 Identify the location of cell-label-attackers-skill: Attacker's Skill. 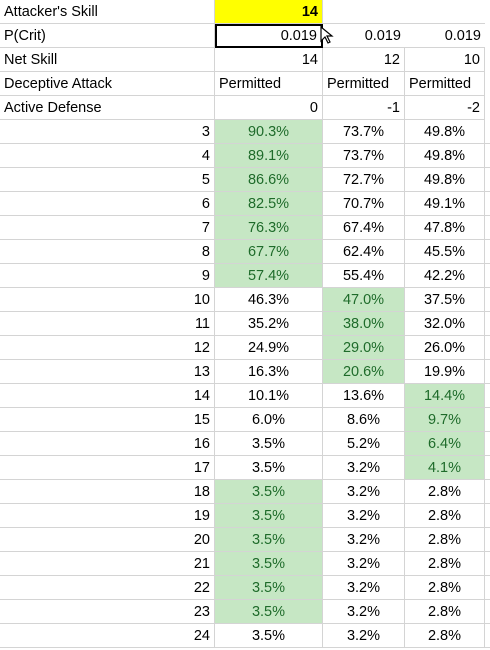
(107, 12).